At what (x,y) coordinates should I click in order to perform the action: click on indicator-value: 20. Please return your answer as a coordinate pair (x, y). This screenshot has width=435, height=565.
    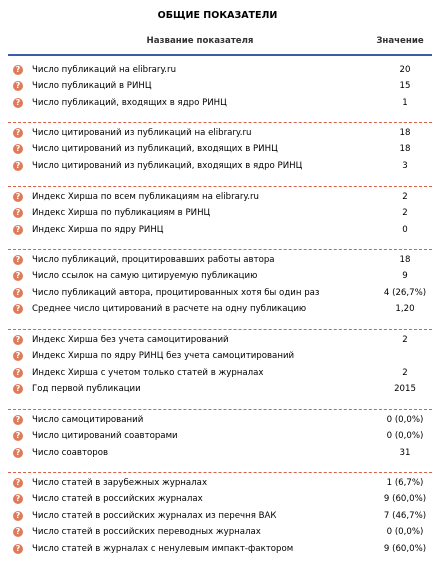
    Looking at the image, I should click on (405, 70).